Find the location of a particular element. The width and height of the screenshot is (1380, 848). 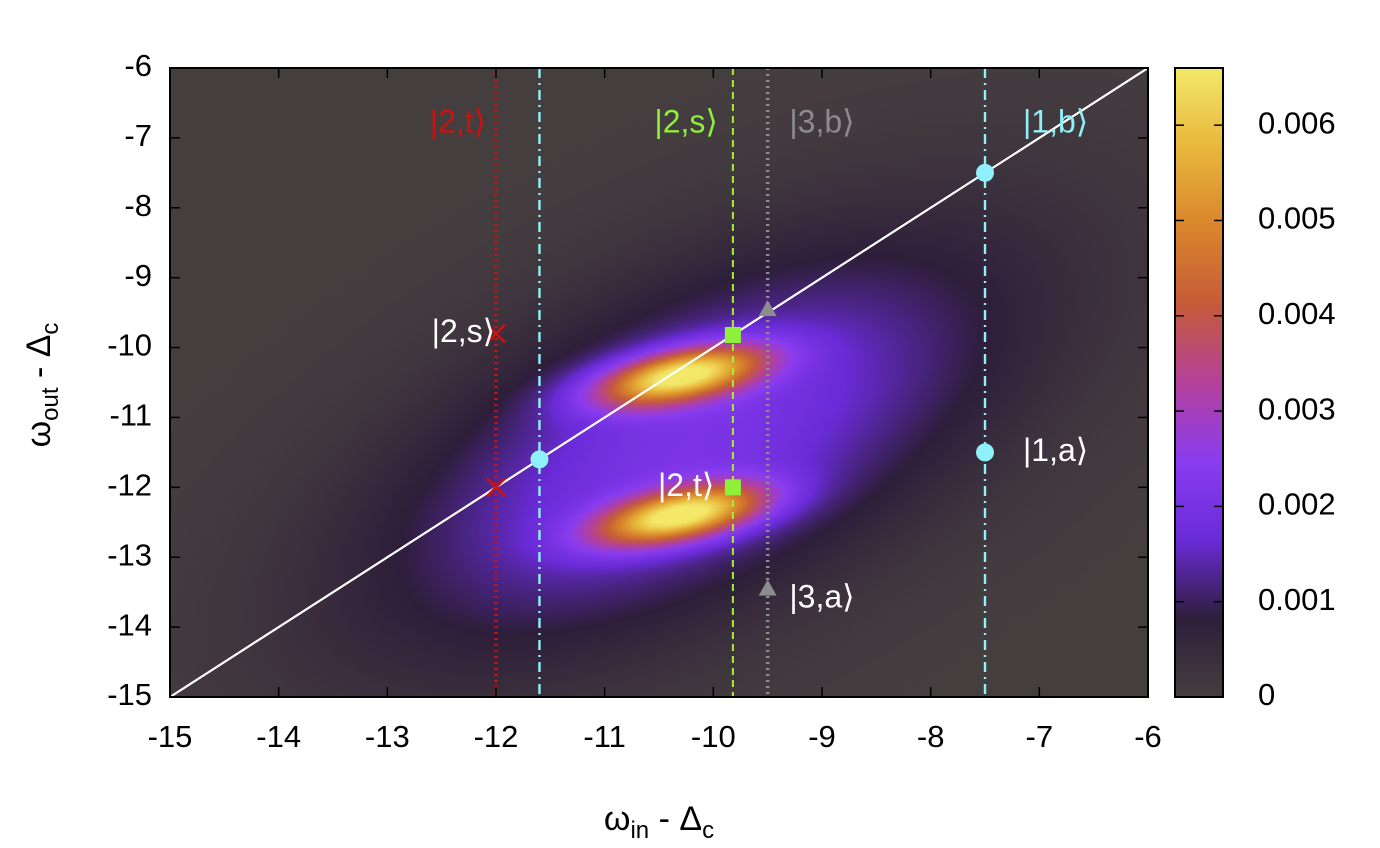

y-tick-label: -14 is located at coordinates (129, 624).